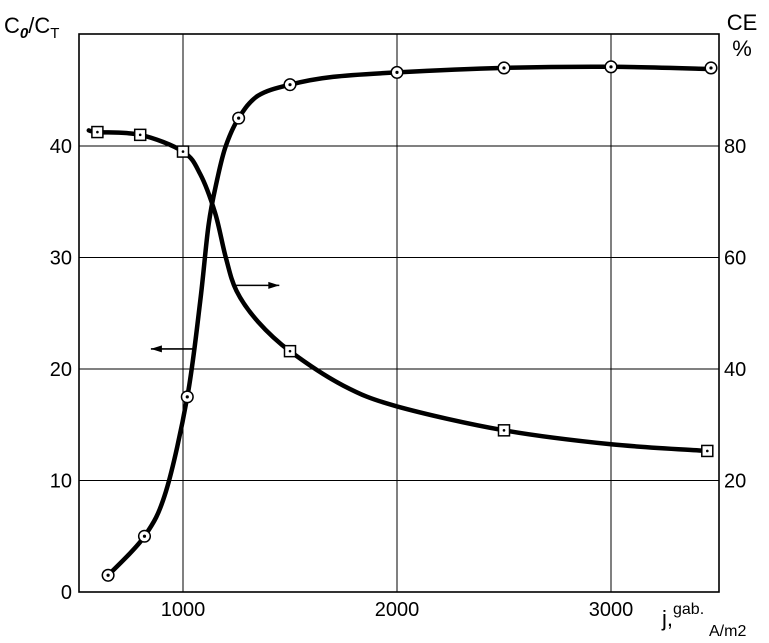 This screenshot has height=643, width=769. What do you see at coordinates (54, 33) in the screenshot?
I see `left-axis-title-sub2: T` at bounding box center [54, 33].